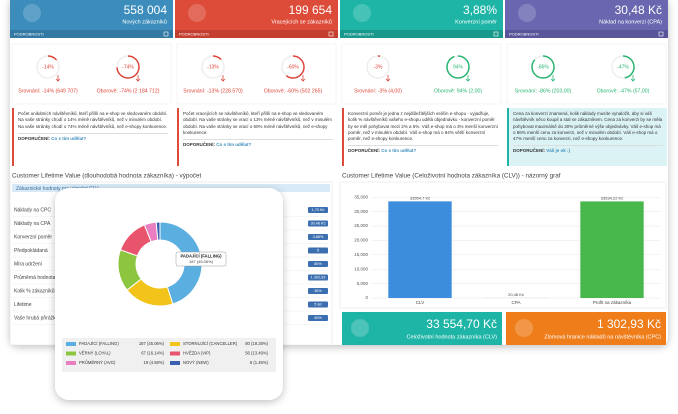 This screenshot has width=678, height=414. I want to click on table-row-label: Průměrná hodnota, so click(35, 277).